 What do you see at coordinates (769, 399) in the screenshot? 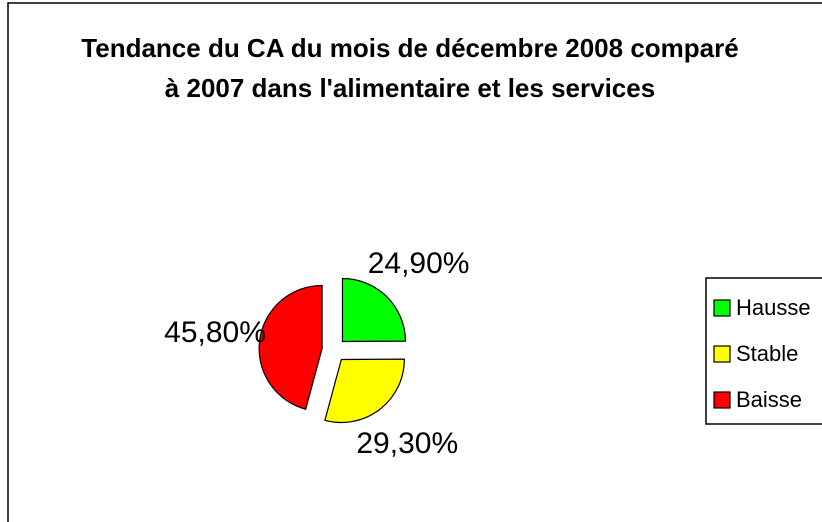
I see `legend-label: Baisse` at bounding box center [769, 399].